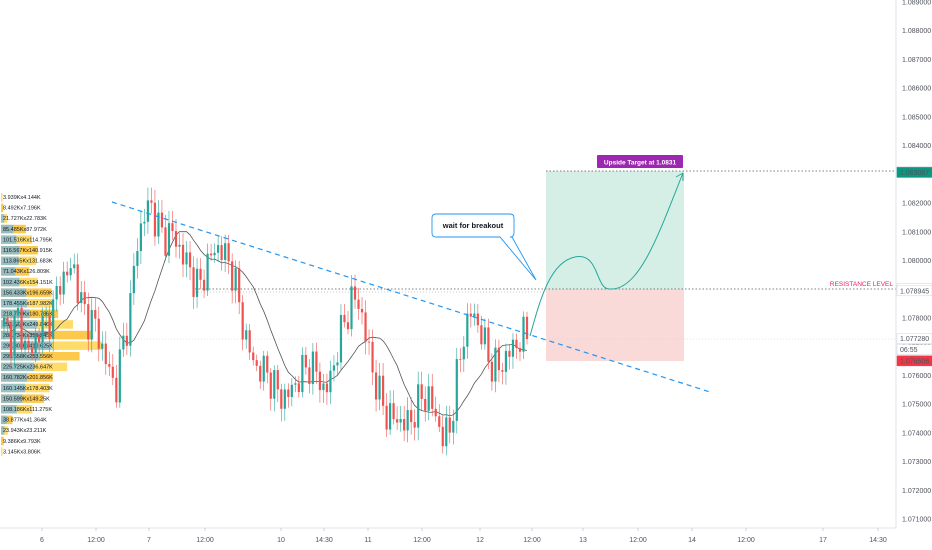  What do you see at coordinates (26, 399) in the screenshot?
I see `volume-profile-label: 150.599Kx149.25K` at bounding box center [26, 399].